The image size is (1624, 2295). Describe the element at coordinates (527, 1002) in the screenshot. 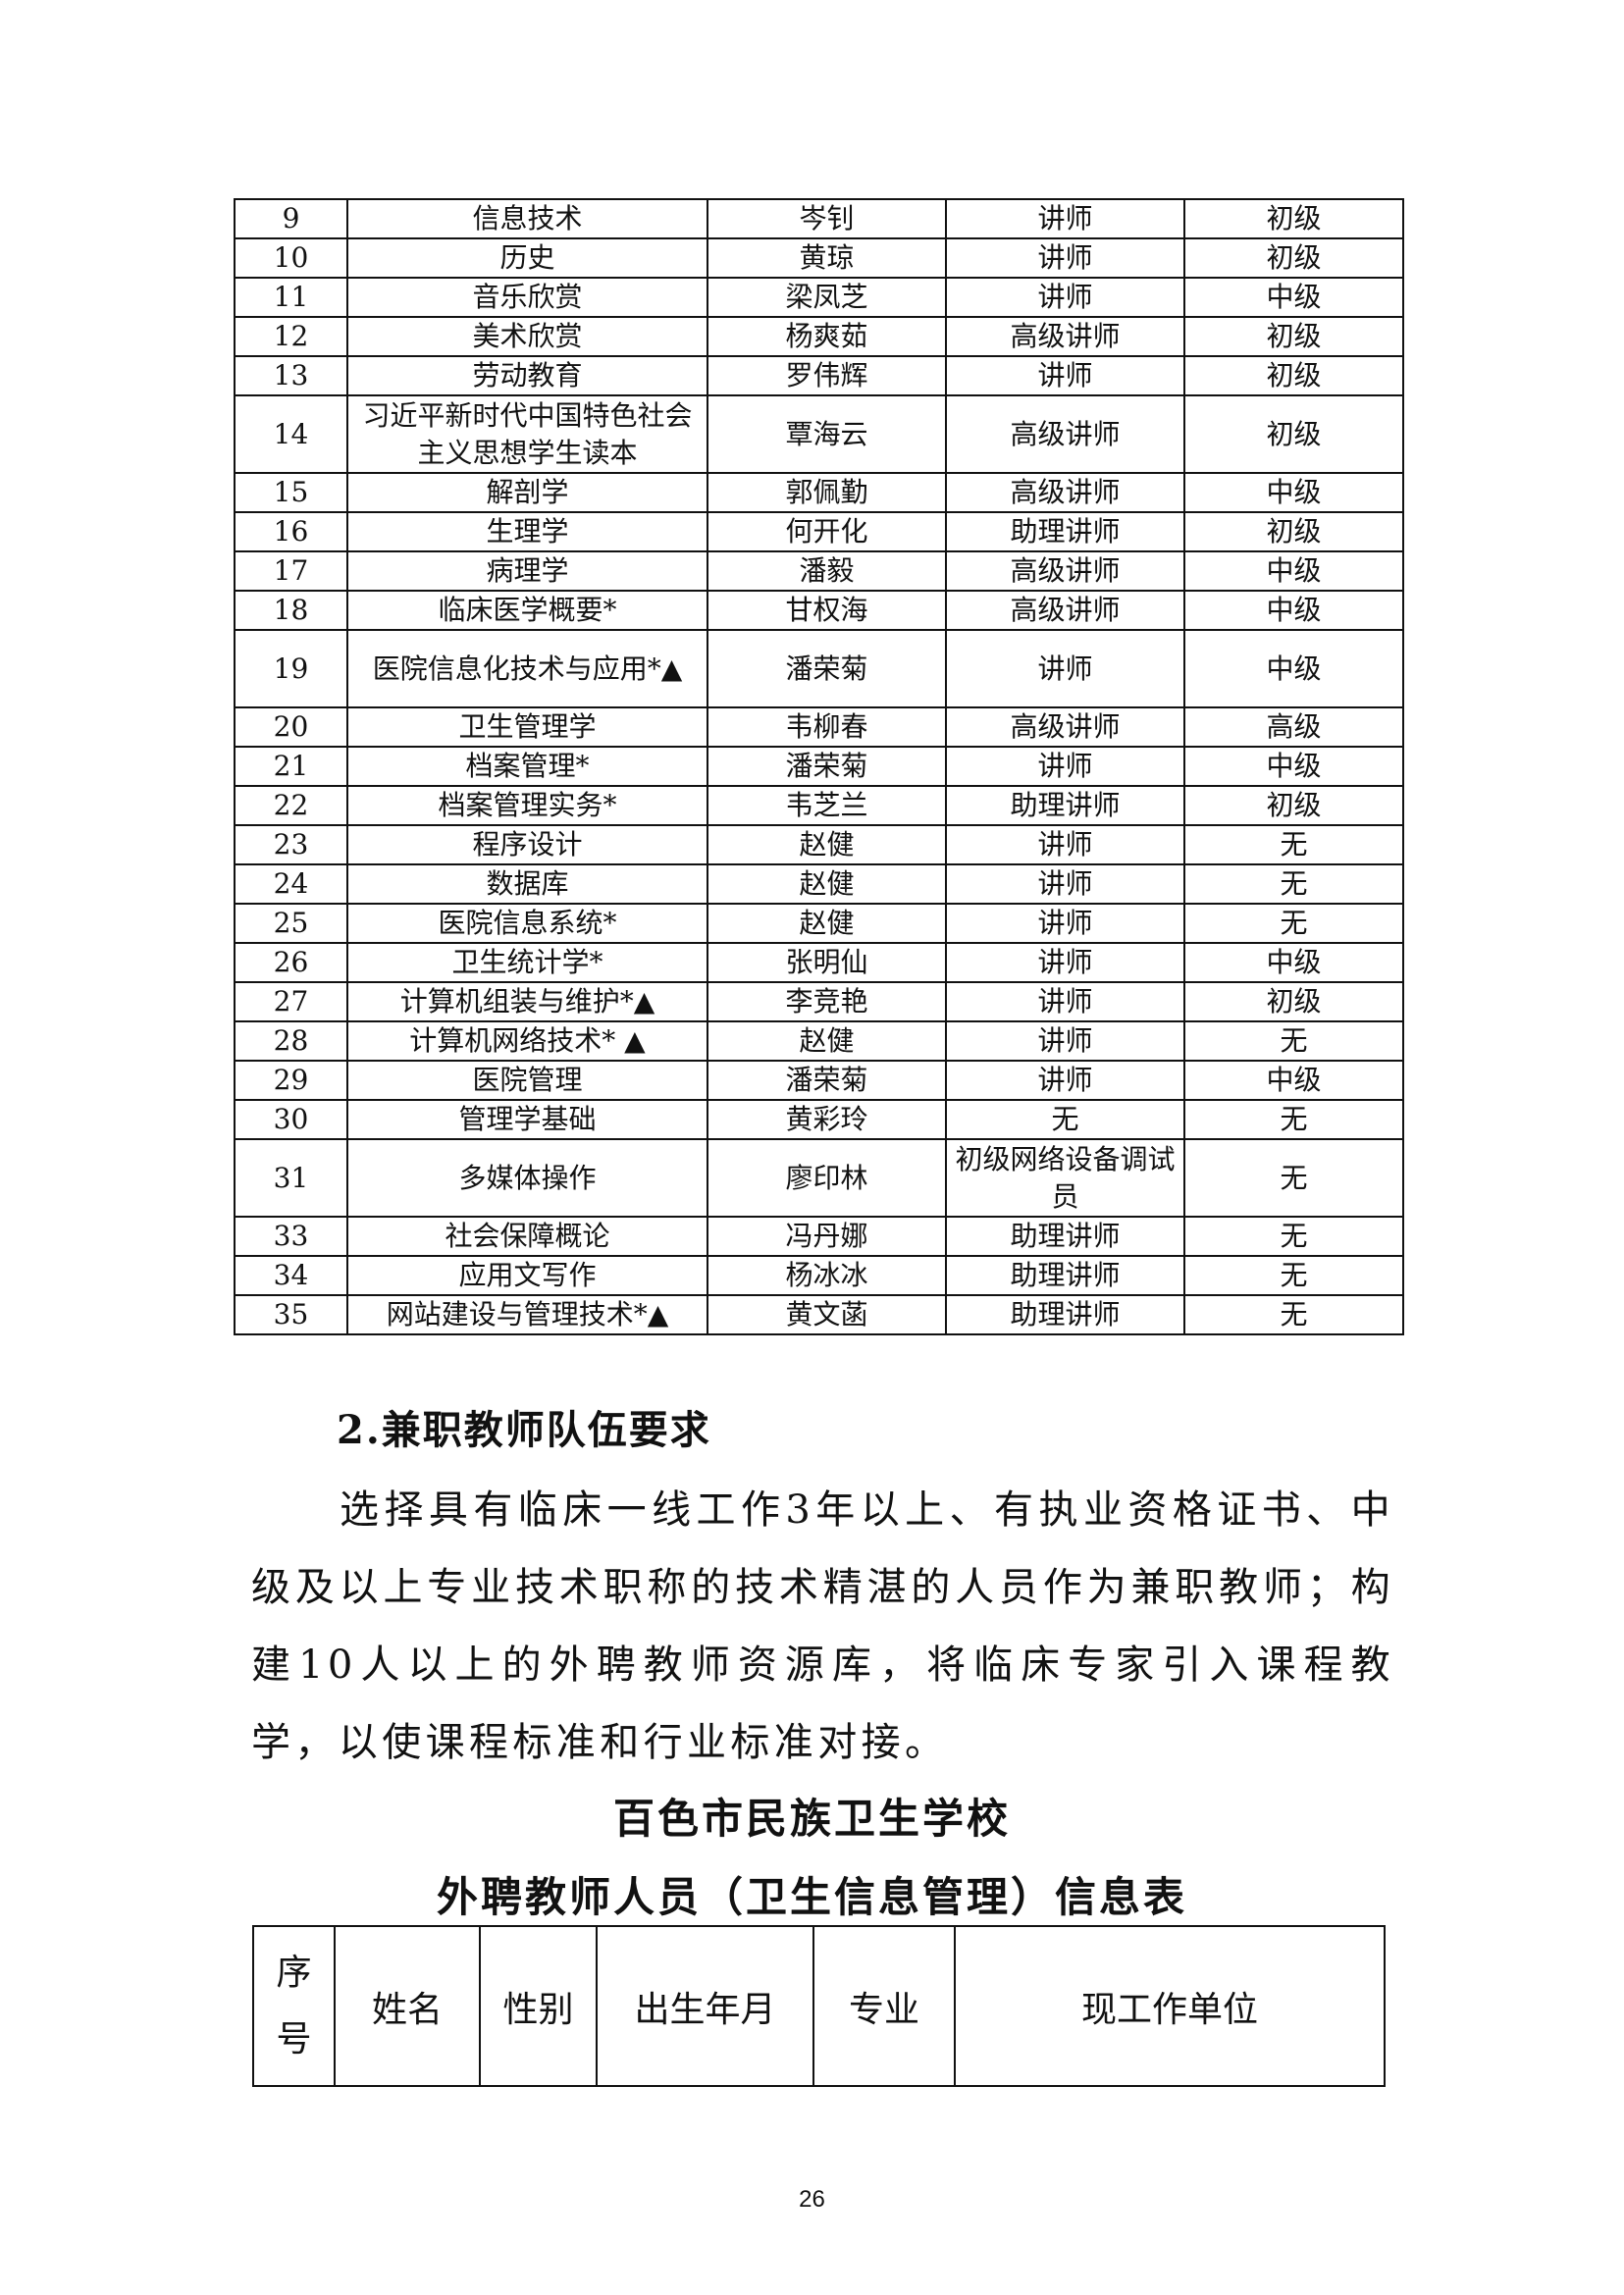

I see `course-name: 计算机组装与维护*▲` at that location.